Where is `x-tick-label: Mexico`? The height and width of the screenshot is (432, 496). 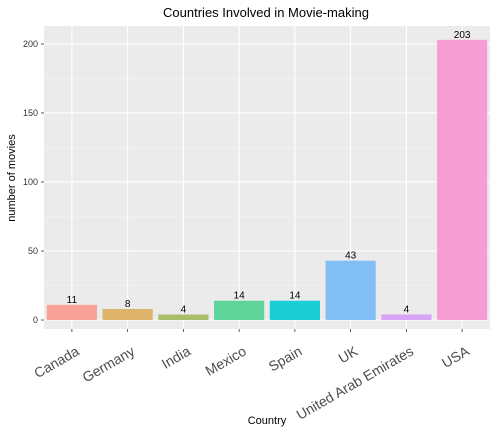 x-tick-label: Mexico is located at coordinates (225, 361).